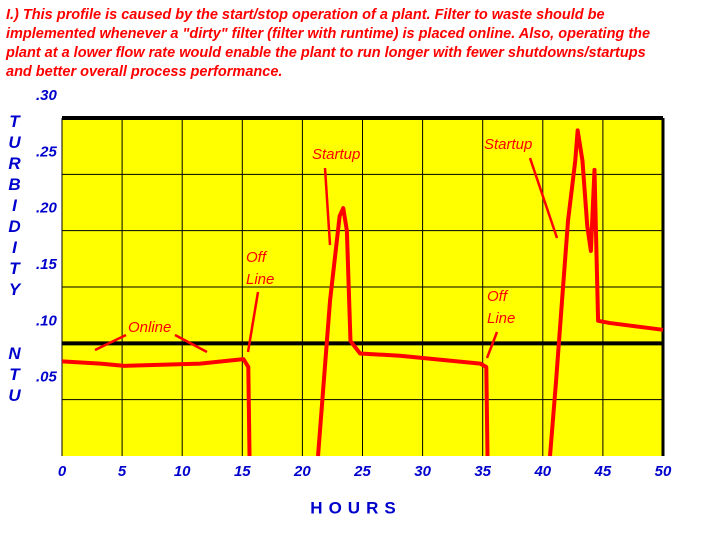 The image size is (720, 540). I want to click on x-tick-label: 20, so click(302, 471).